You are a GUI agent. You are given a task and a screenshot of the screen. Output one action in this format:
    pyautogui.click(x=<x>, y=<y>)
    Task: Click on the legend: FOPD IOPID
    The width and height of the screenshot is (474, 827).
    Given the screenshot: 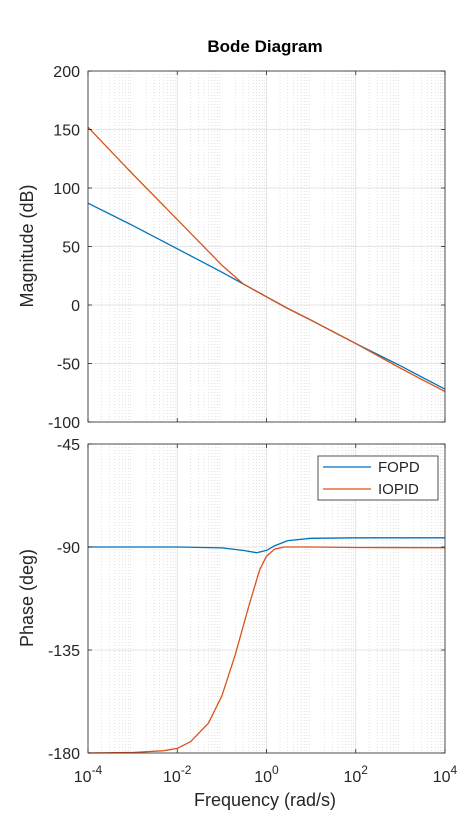 What is the action you would take?
    pyautogui.click(x=378, y=478)
    